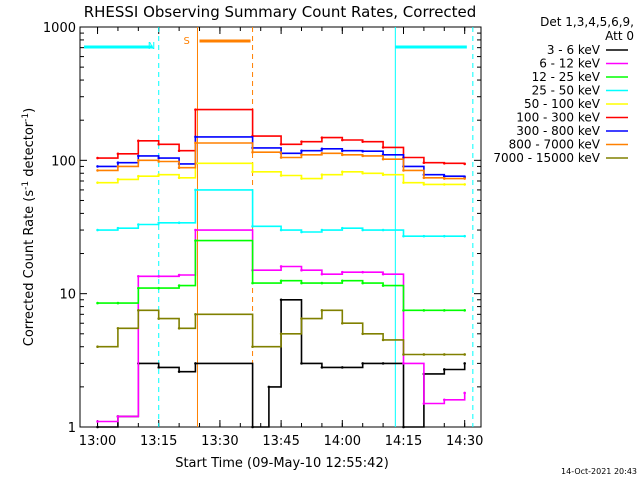 Image resolution: width=640 pixels, height=480 pixels. I want to click on x-tick-label: 13:45, so click(280, 441).